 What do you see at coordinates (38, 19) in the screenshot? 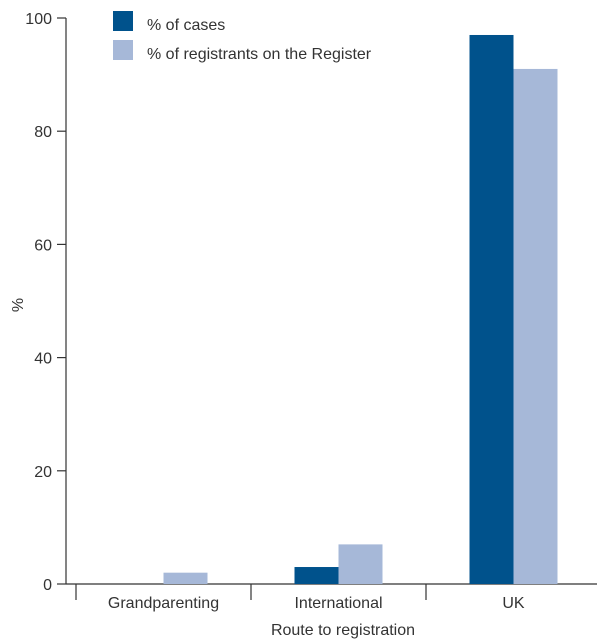
I see `y-tick-label: 100` at bounding box center [38, 19].